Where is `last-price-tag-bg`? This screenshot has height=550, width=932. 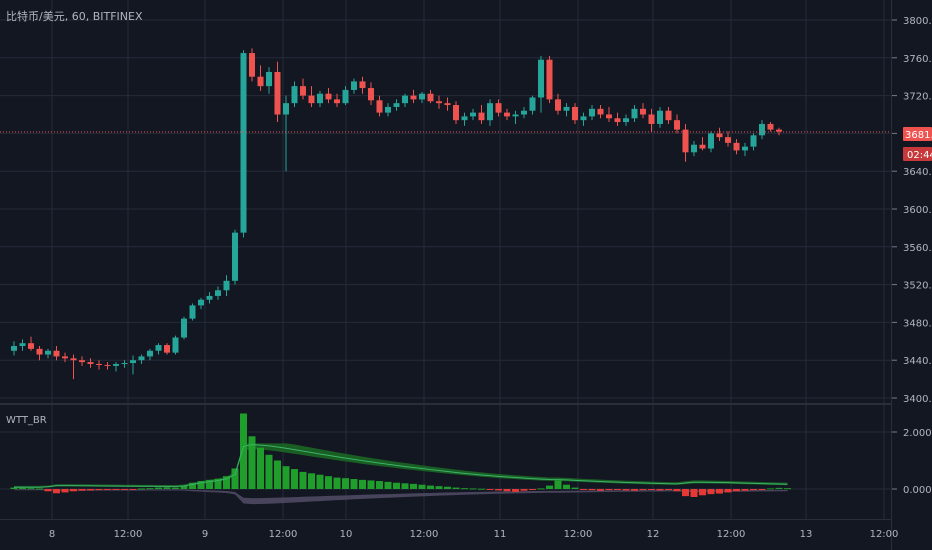 last-price-tag-bg is located at coordinates (917, 134).